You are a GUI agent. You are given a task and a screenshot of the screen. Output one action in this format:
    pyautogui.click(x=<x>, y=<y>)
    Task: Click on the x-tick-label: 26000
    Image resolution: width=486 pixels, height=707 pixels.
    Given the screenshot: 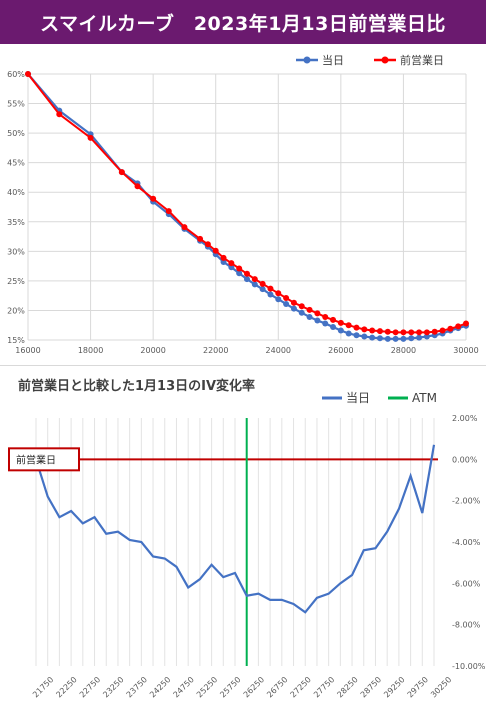 What is the action you would take?
    pyautogui.click(x=340, y=350)
    